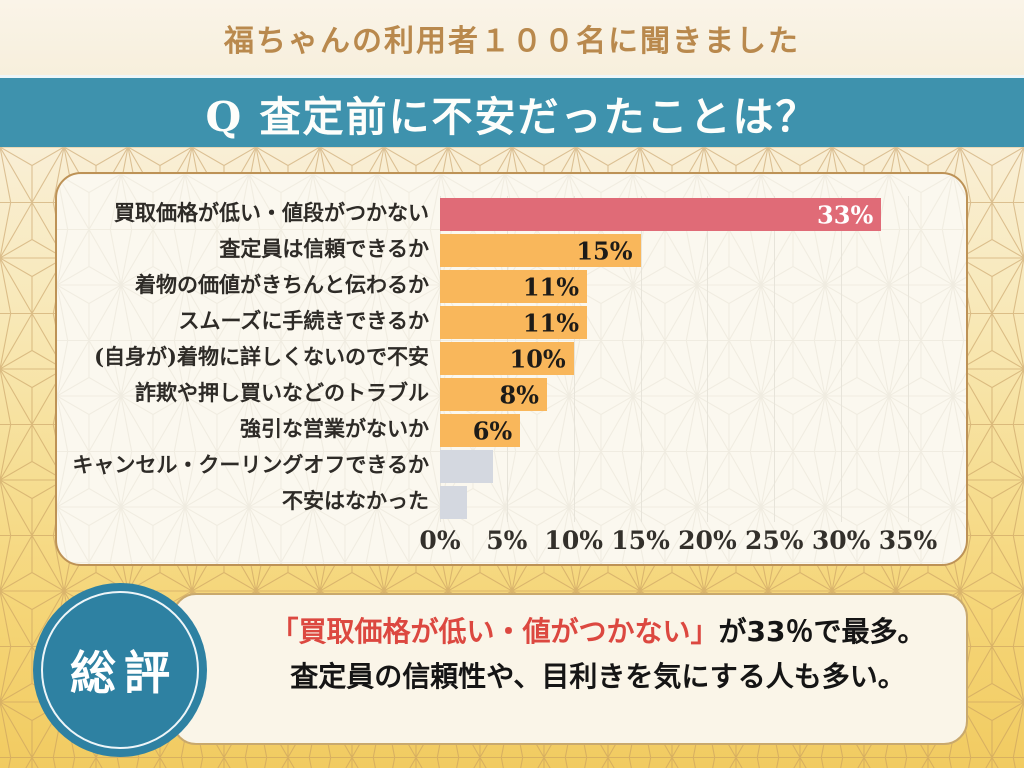 The width and height of the screenshot is (1024, 768). Describe the element at coordinates (250, 464) in the screenshot. I see `category-label: キャンセル・クーリングオフできるか` at that location.